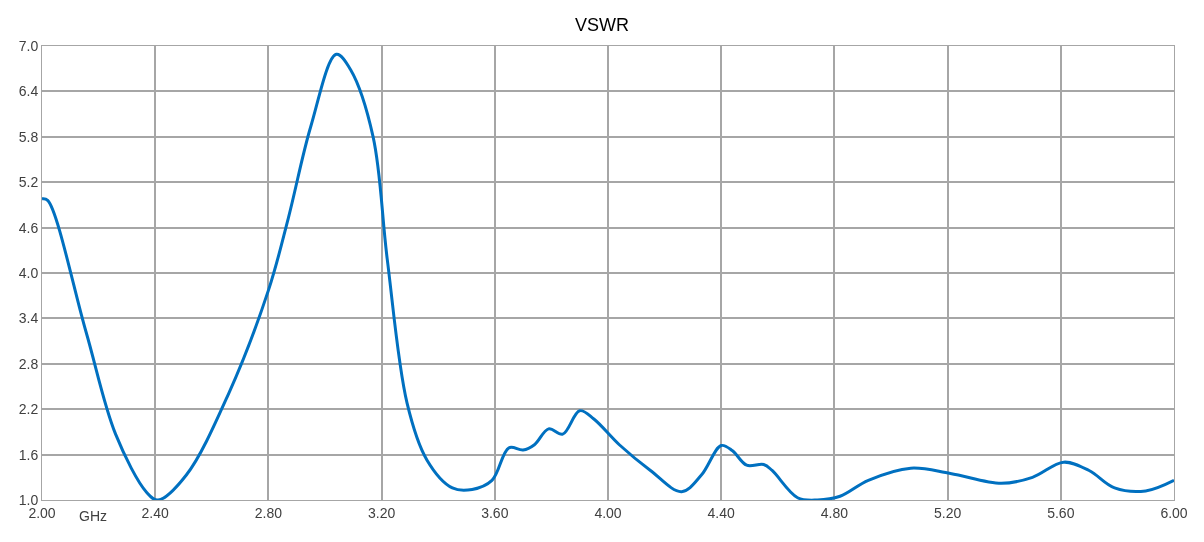  What do you see at coordinates (28, 272) in the screenshot?
I see `y-tick-label: 4.0` at bounding box center [28, 272].